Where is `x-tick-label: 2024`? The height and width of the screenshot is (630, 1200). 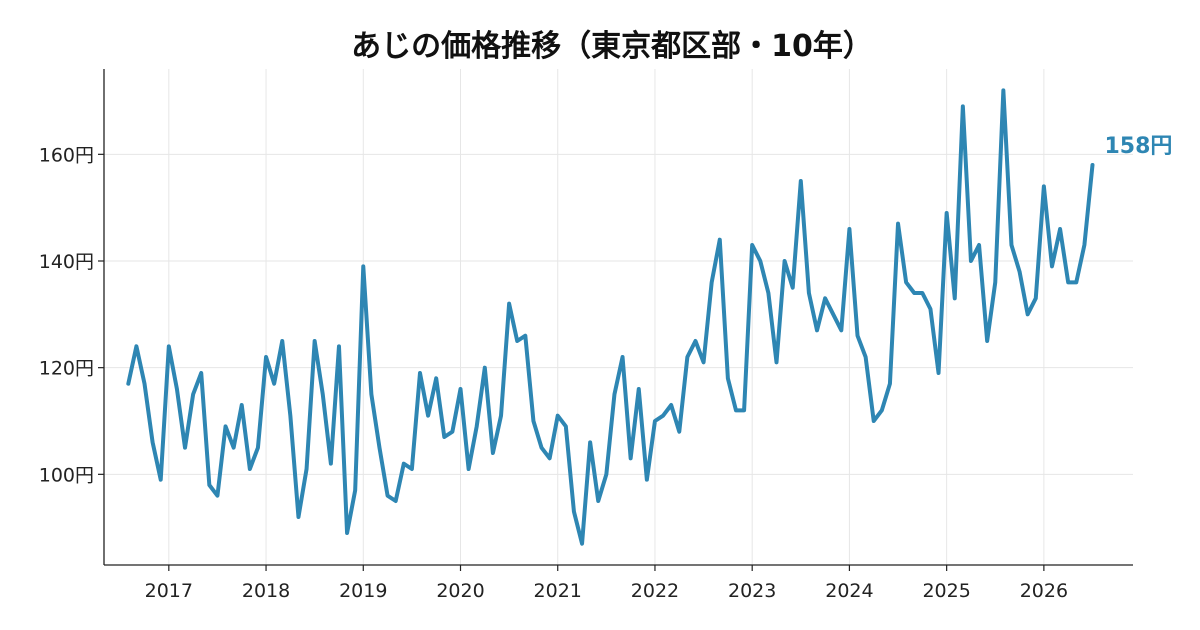
x-tick-label: 2024 is located at coordinates (849, 591).